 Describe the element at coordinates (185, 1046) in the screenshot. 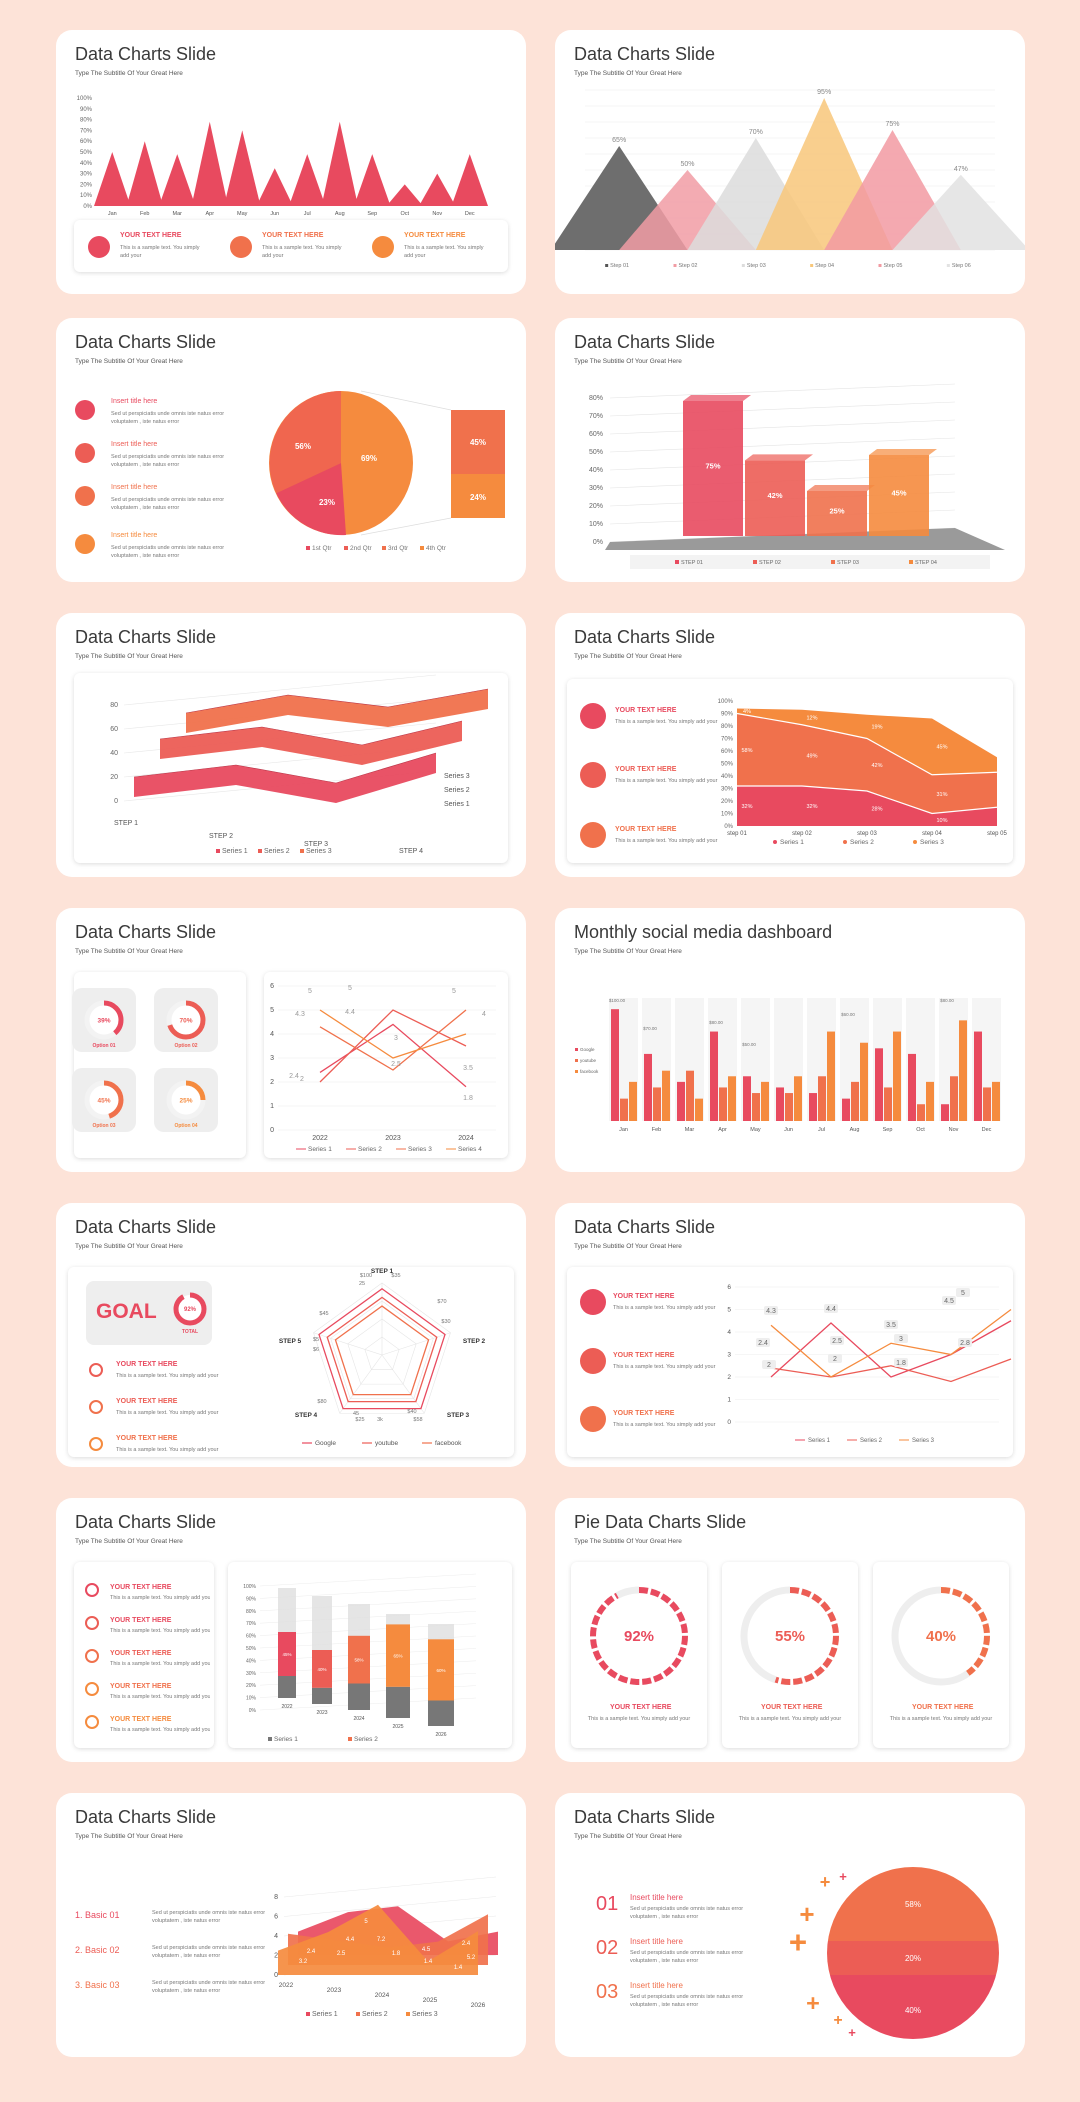

I see `option-label: Option 02` at that location.